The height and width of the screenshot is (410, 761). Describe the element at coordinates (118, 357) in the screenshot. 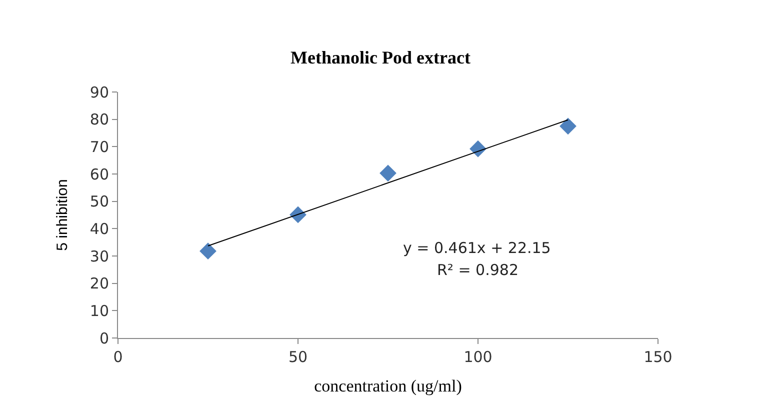

I see `x-tick-label: 0` at that location.